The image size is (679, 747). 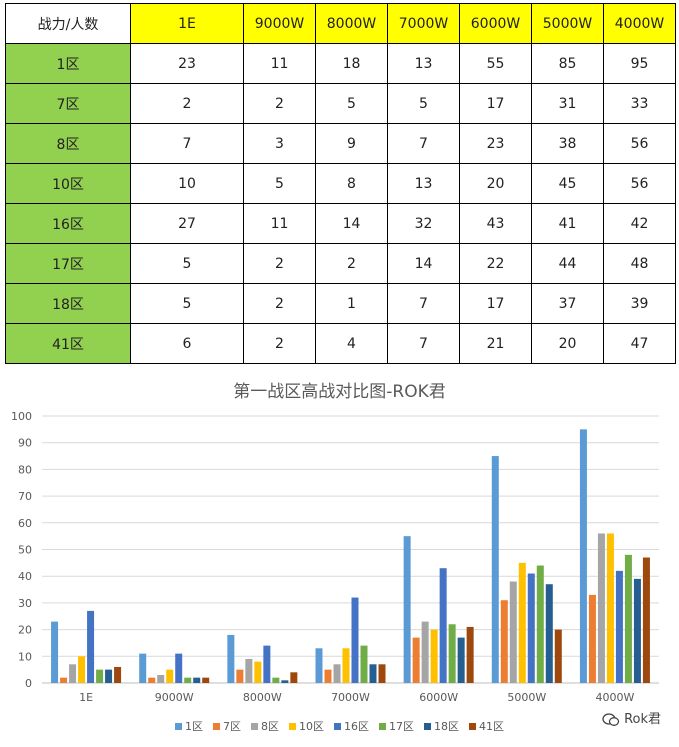 I want to click on table-cell: 20, so click(x=567, y=343).